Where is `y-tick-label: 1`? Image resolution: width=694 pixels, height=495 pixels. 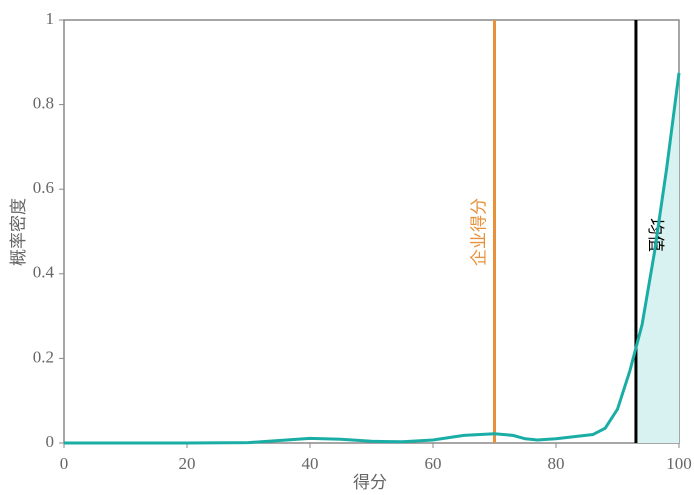
y-tick-label: 1 is located at coordinates (50, 18).